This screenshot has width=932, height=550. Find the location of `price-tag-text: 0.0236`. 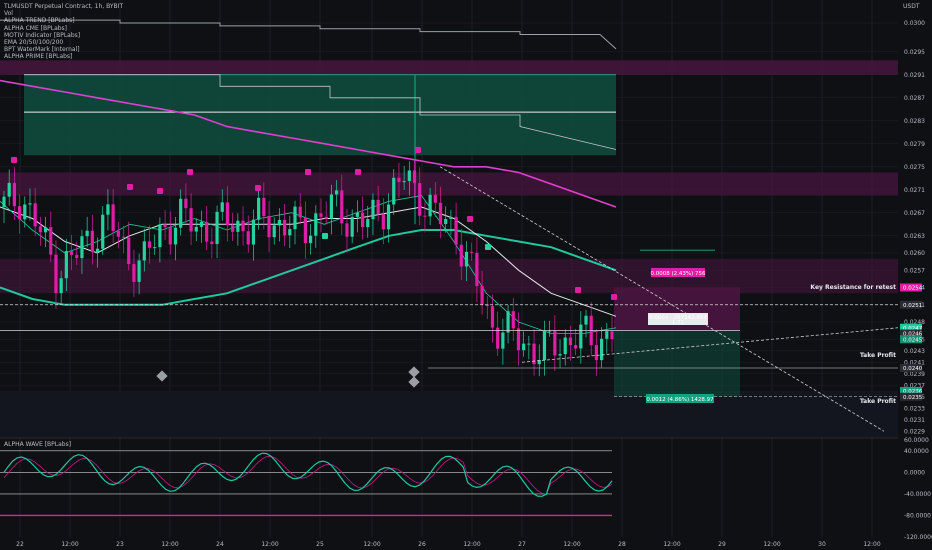

price-tag-text: 0.0236 is located at coordinates (913, 392).